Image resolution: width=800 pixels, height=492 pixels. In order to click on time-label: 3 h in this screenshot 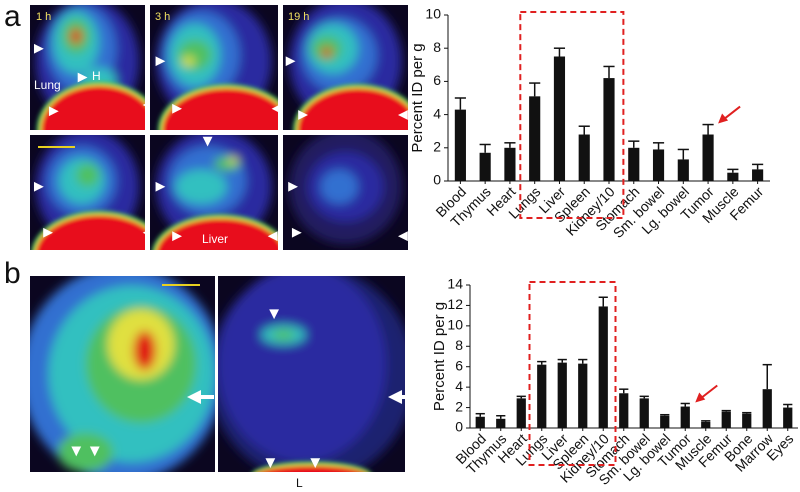, I will do `click(162, 17)`.